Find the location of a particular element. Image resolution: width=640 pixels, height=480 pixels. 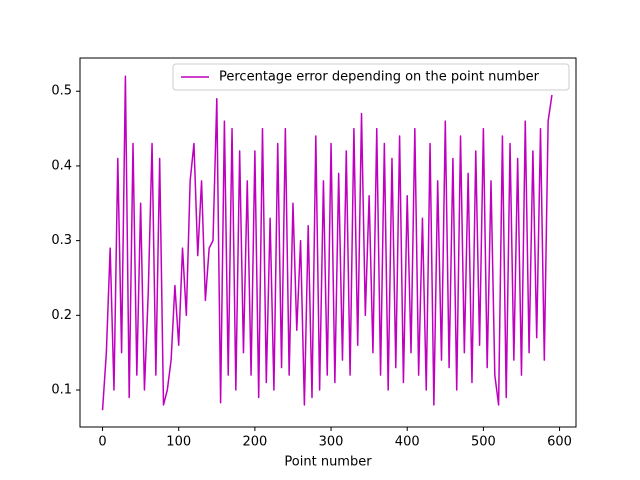

x-tick-label: 600 is located at coordinates (559, 442).